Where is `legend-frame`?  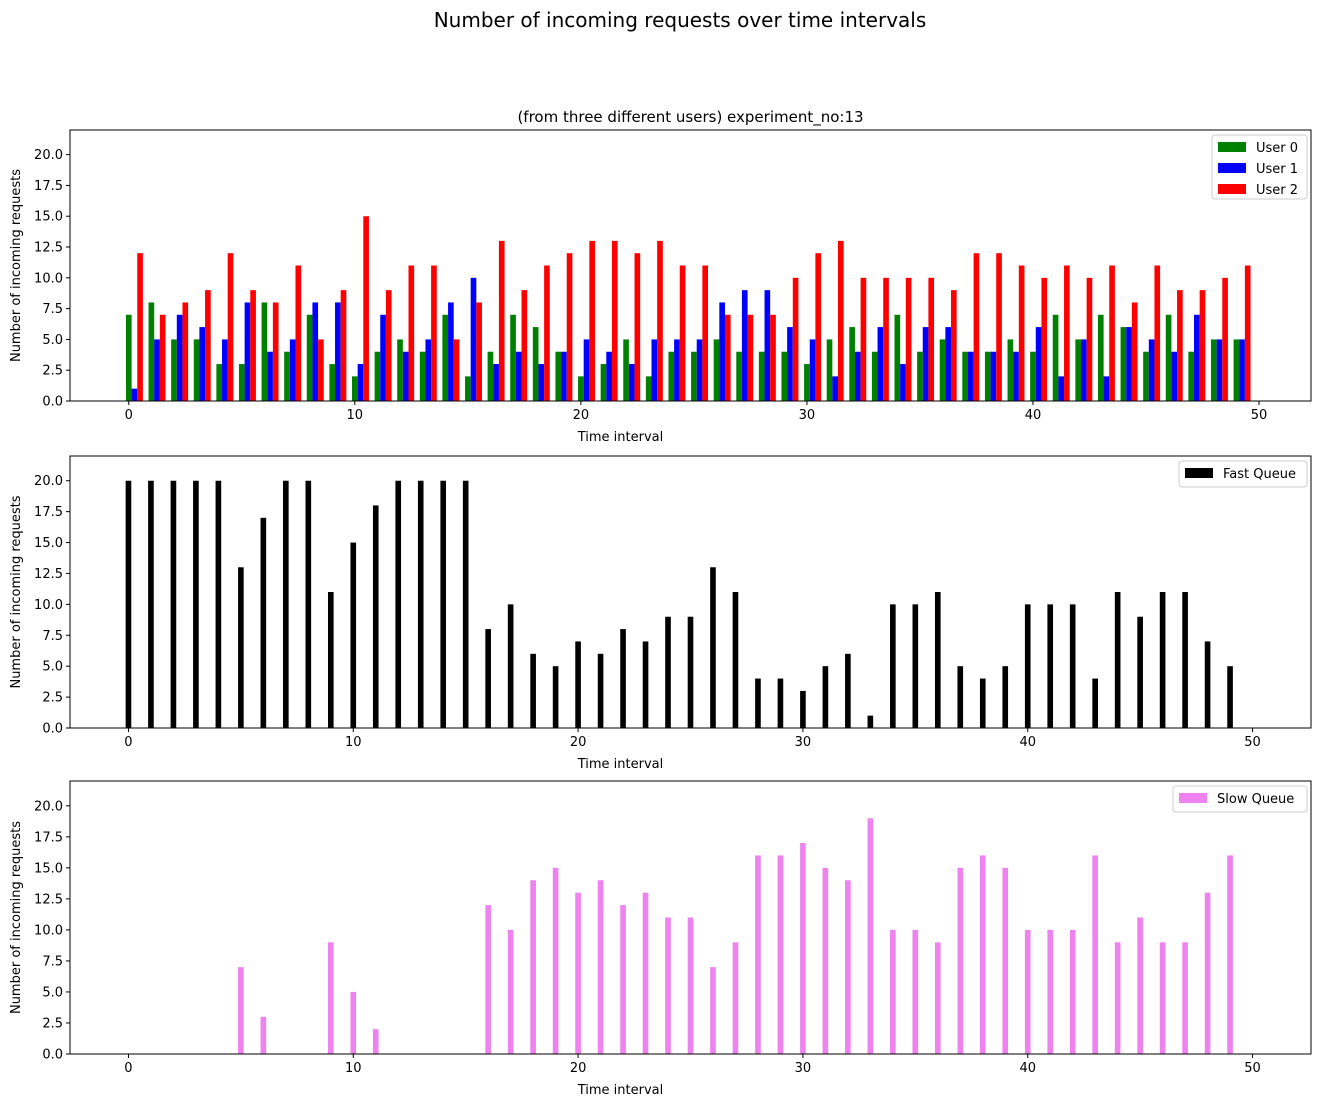
legend-frame is located at coordinates (1243, 474).